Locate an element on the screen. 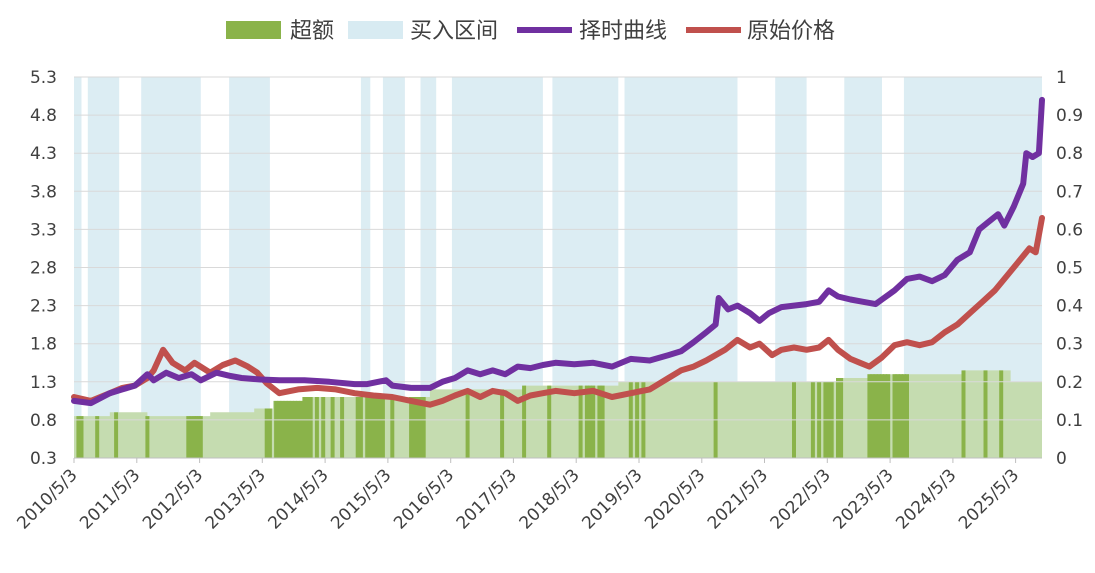  tick-label-right: 0.6 is located at coordinates (1069, 230).